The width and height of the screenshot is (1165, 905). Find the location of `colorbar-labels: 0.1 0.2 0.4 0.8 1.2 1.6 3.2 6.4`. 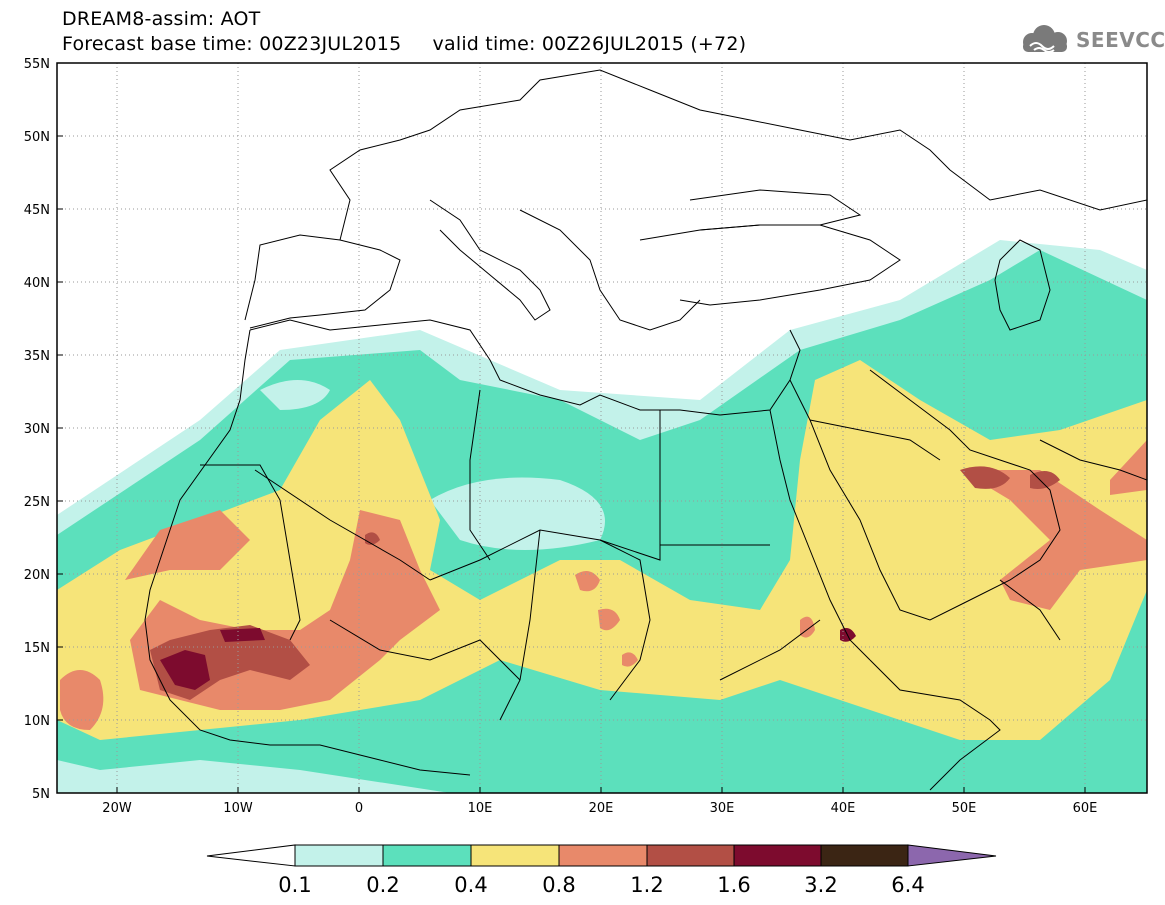

colorbar-labels: 0.1 0.2 0.4 0.8 1.2 1.6 3.2 6.4 is located at coordinates (601, 885).